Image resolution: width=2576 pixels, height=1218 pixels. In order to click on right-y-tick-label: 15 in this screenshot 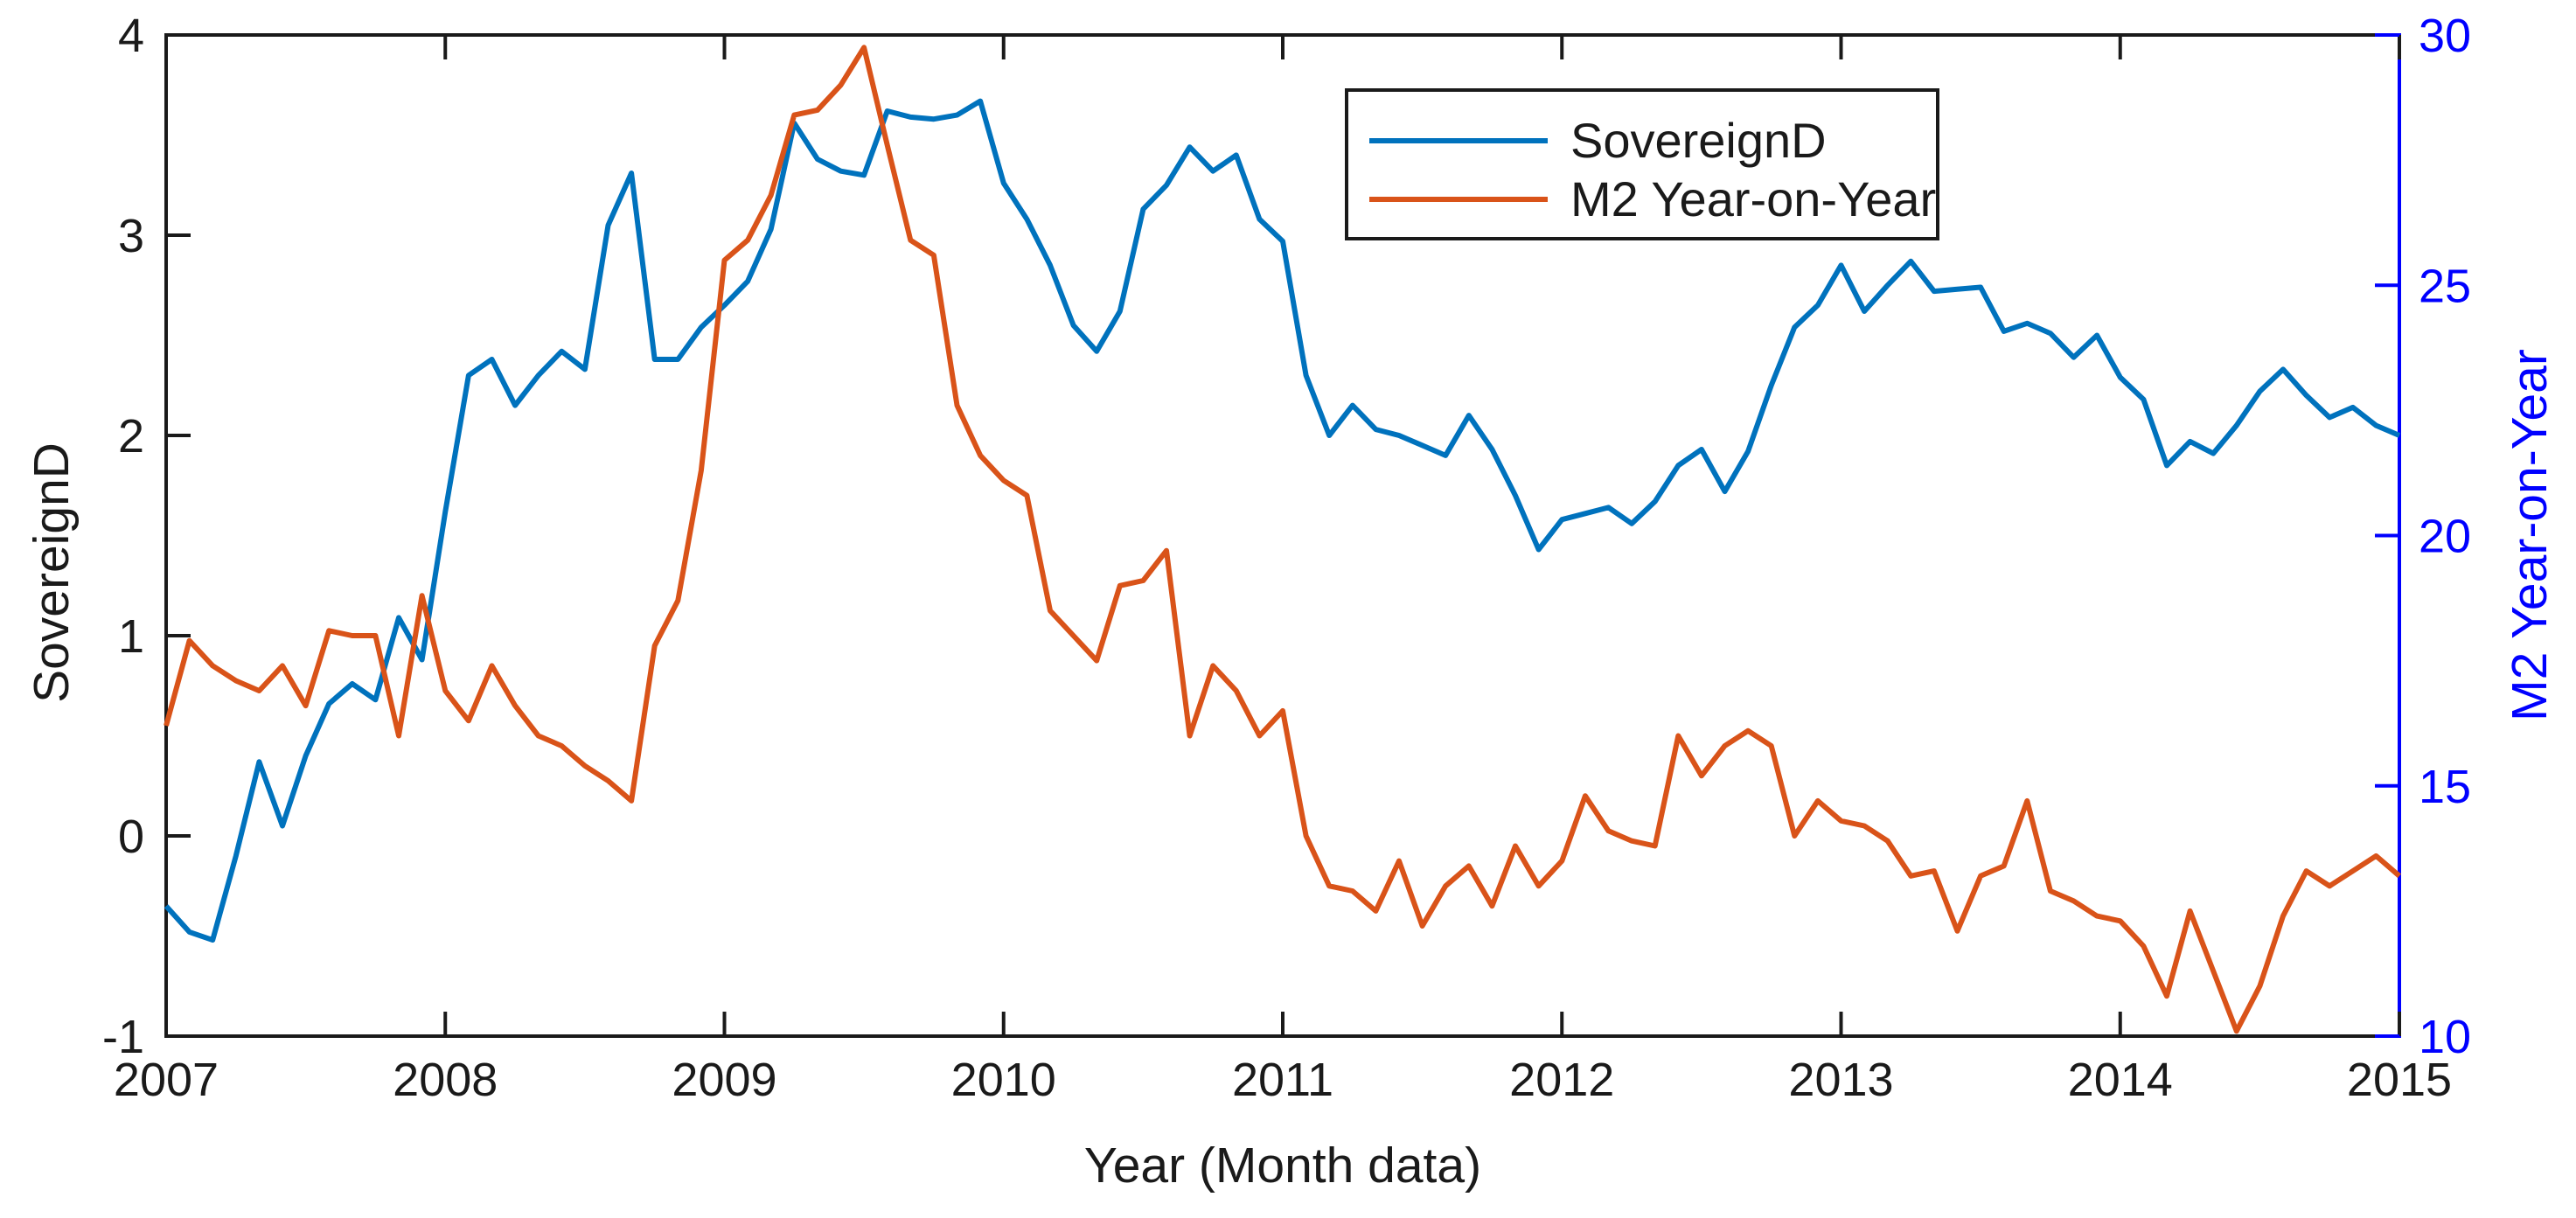, I will do `click(2445, 787)`.